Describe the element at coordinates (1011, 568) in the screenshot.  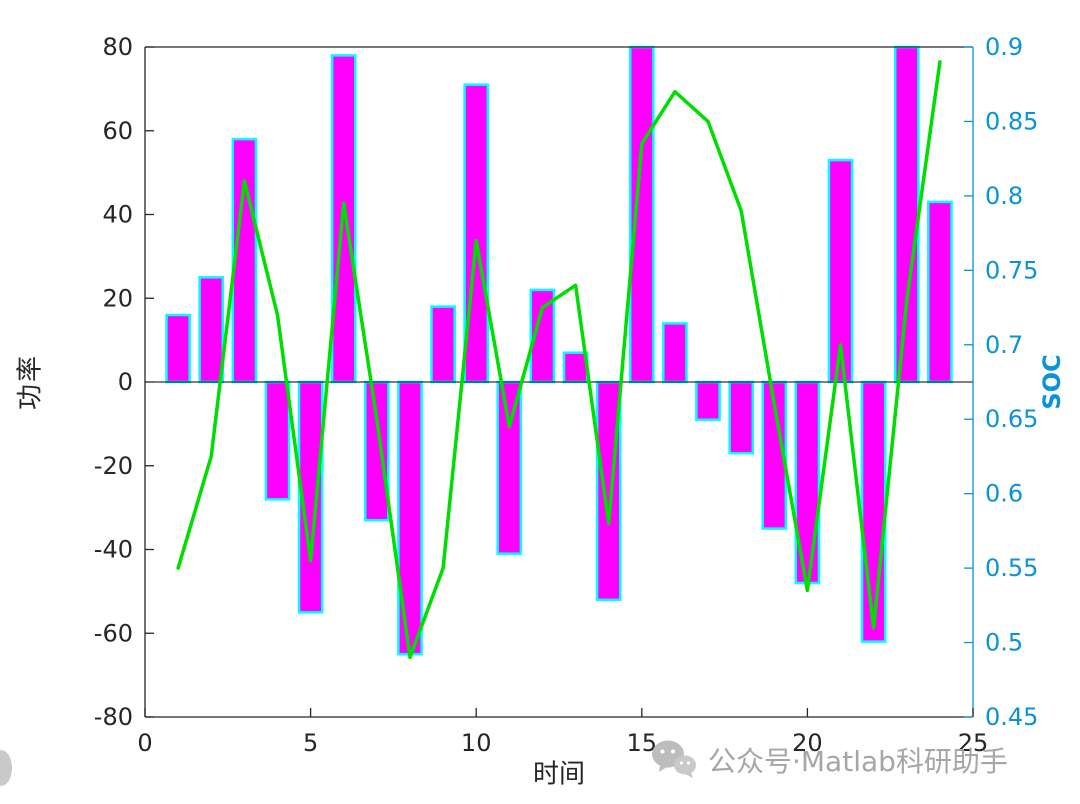
I see `y-right-tick-label: 0.55` at that location.